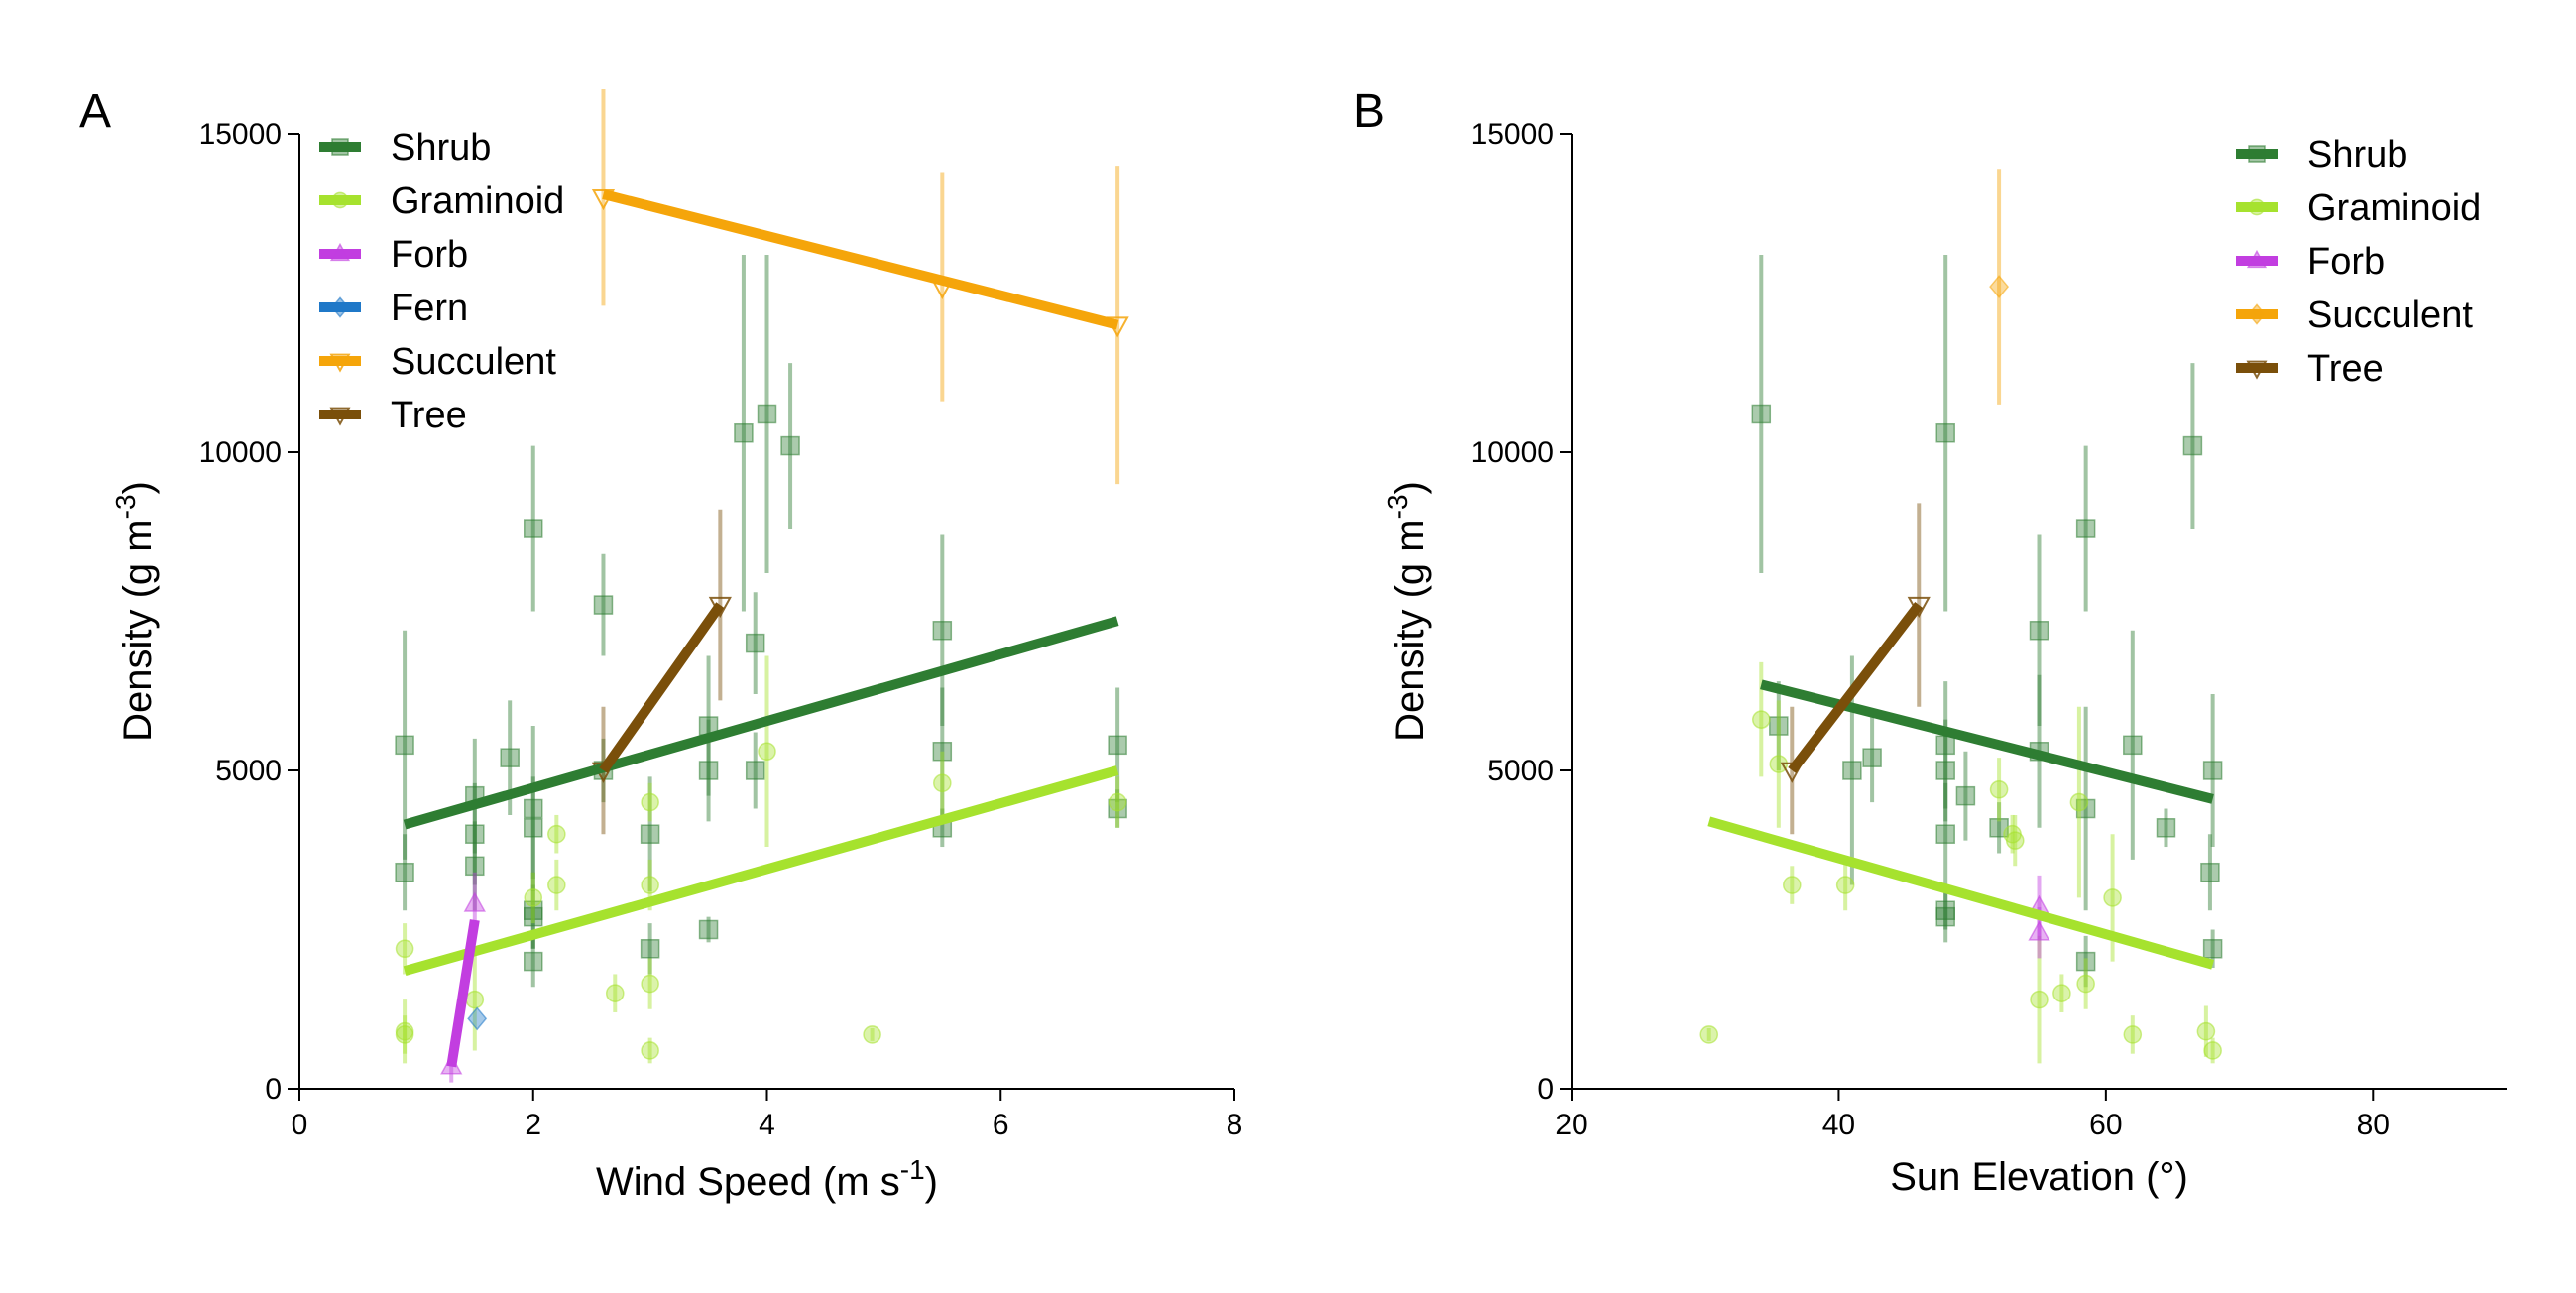  Describe the element at coordinates (2000, 287) in the screenshot. I see `data-point-succulent` at that location.